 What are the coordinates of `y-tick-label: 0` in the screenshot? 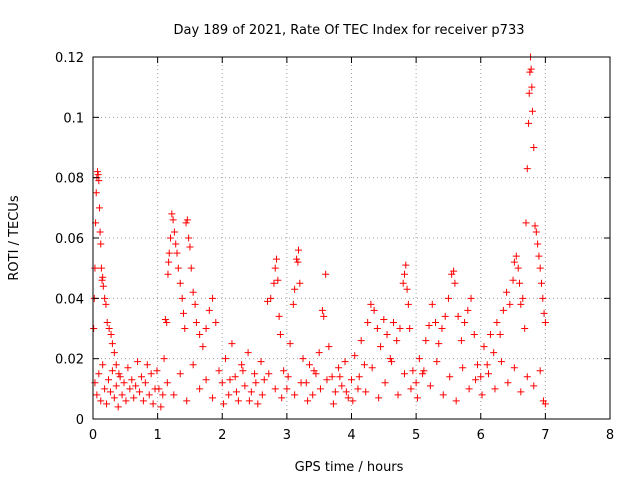 It's located at (80, 420).